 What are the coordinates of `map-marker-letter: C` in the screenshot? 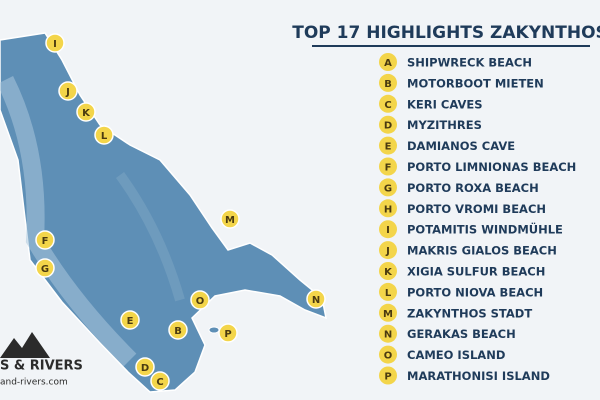 It's located at (159, 382).